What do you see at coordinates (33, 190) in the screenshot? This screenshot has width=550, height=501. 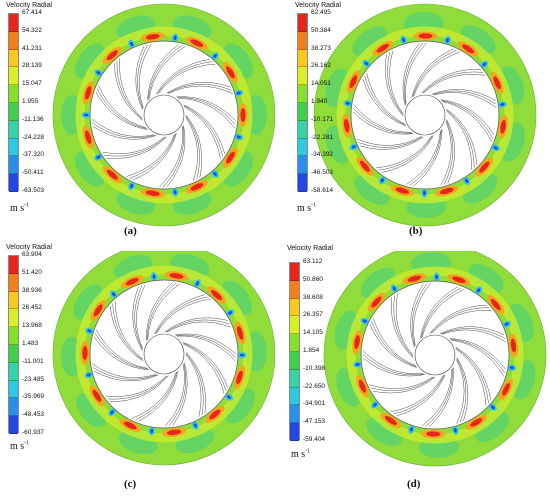 I see `legend-tick-label: -63.503` at bounding box center [33, 190].